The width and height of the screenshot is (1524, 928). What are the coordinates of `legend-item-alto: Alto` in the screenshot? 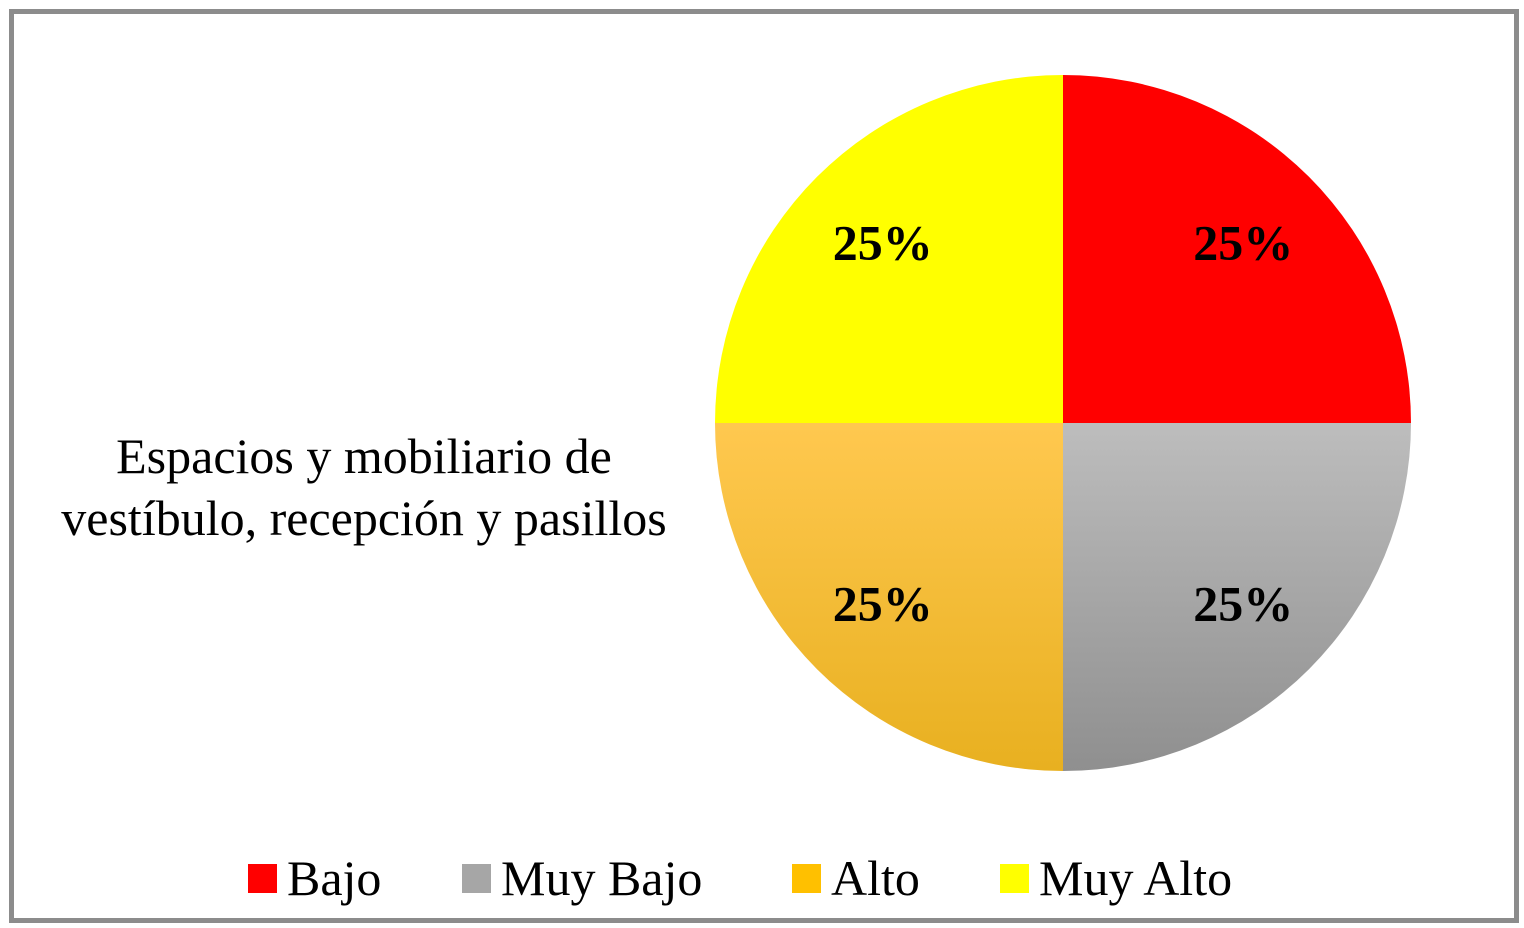 It's located at (856, 878).